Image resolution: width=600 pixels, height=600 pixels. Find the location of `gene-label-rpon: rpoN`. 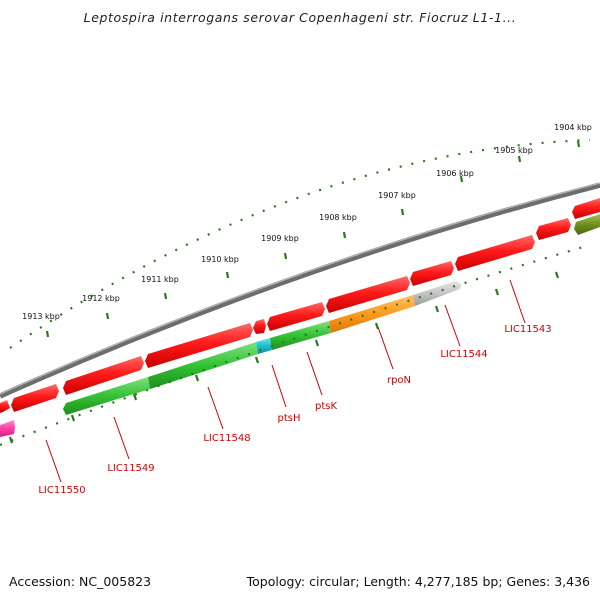

gene-label-rpon: rpoN is located at coordinates (399, 380).